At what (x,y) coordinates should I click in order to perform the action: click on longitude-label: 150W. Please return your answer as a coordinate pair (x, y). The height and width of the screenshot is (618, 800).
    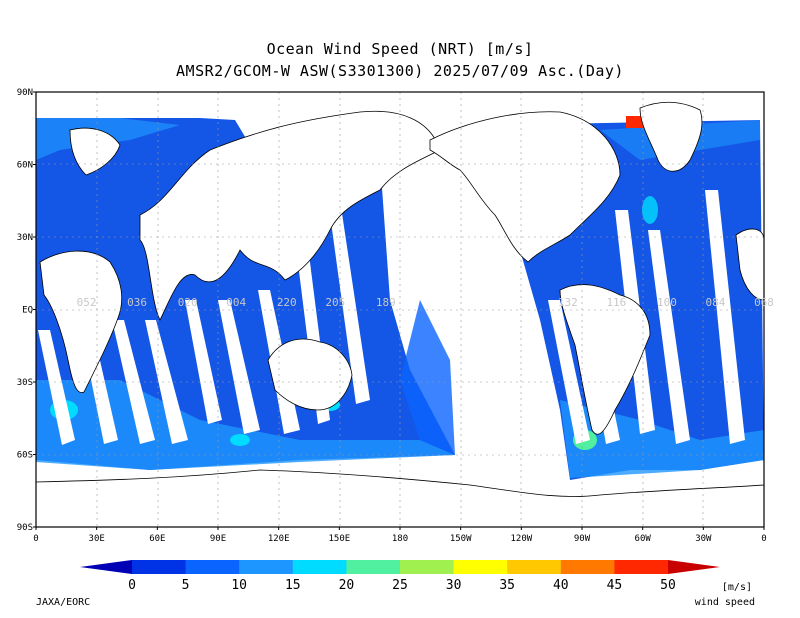
    Looking at the image, I should click on (461, 539).